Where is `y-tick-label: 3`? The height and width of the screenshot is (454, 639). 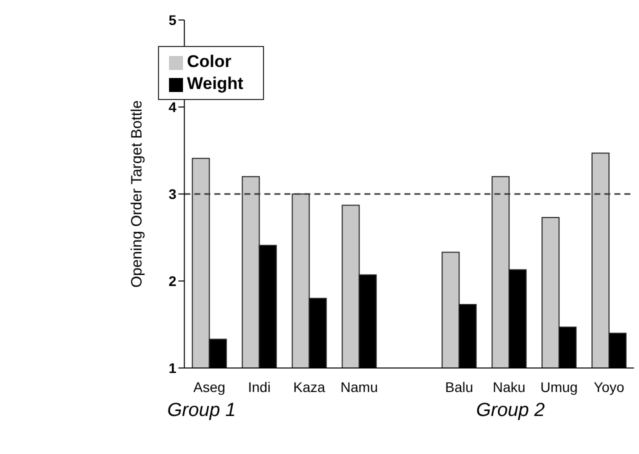 y-tick-label: 3 is located at coordinates (172, 194).